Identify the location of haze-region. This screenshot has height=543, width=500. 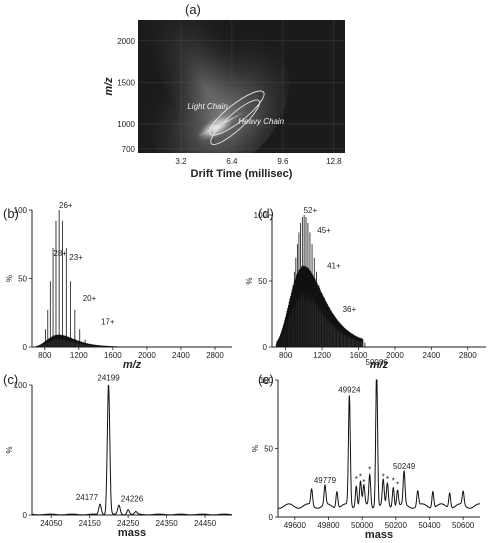
(200, 85).